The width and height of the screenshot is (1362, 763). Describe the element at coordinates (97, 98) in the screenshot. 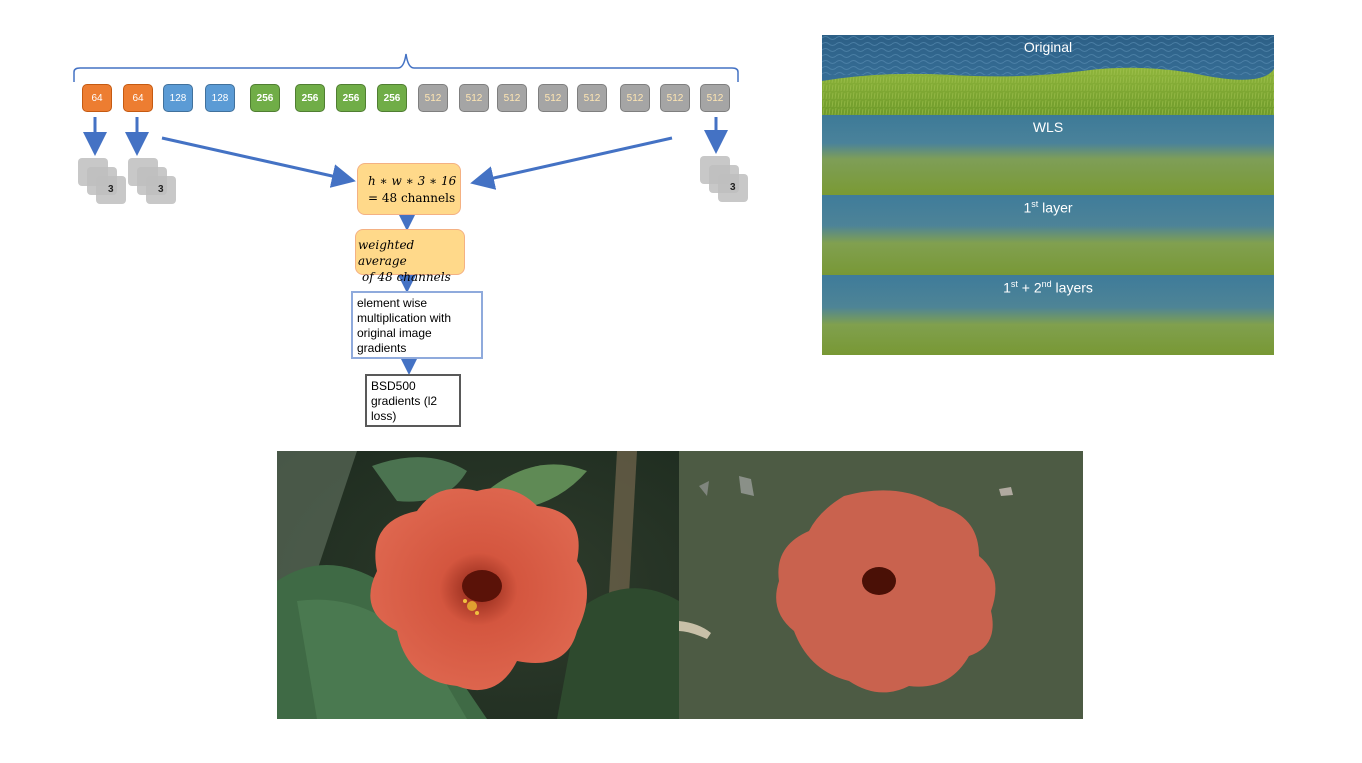

I see `layer-box-1: 64` at that location.